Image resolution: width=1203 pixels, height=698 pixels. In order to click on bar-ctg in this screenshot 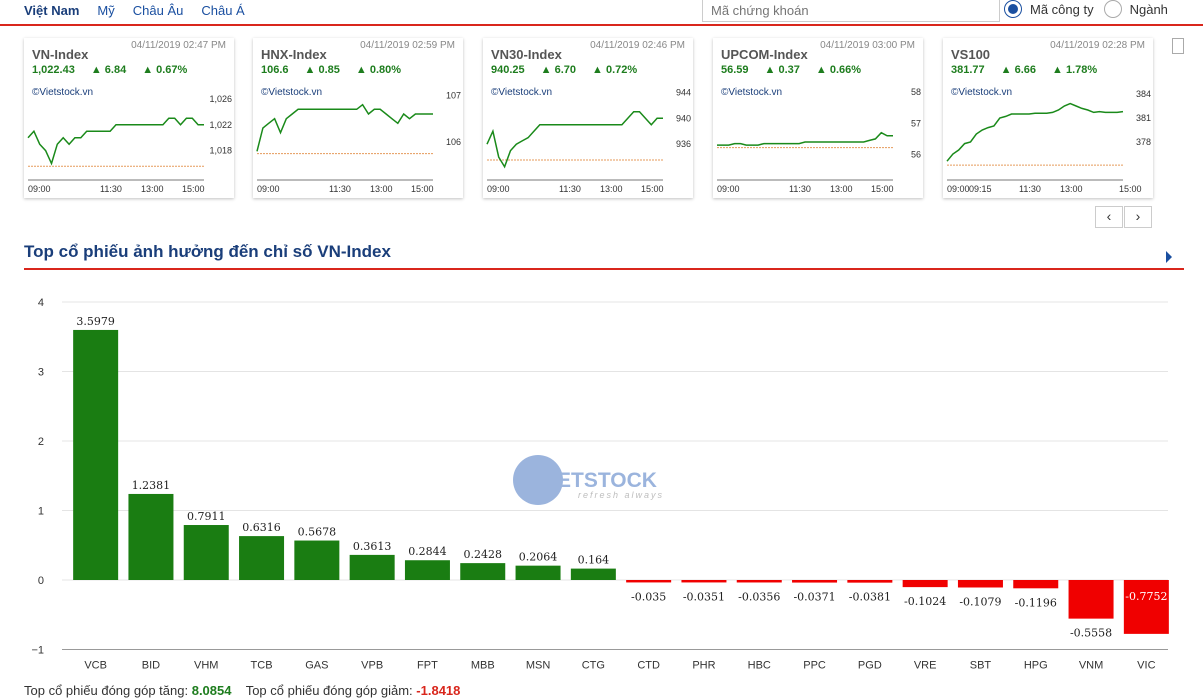, I will do `click(593, 574)`.